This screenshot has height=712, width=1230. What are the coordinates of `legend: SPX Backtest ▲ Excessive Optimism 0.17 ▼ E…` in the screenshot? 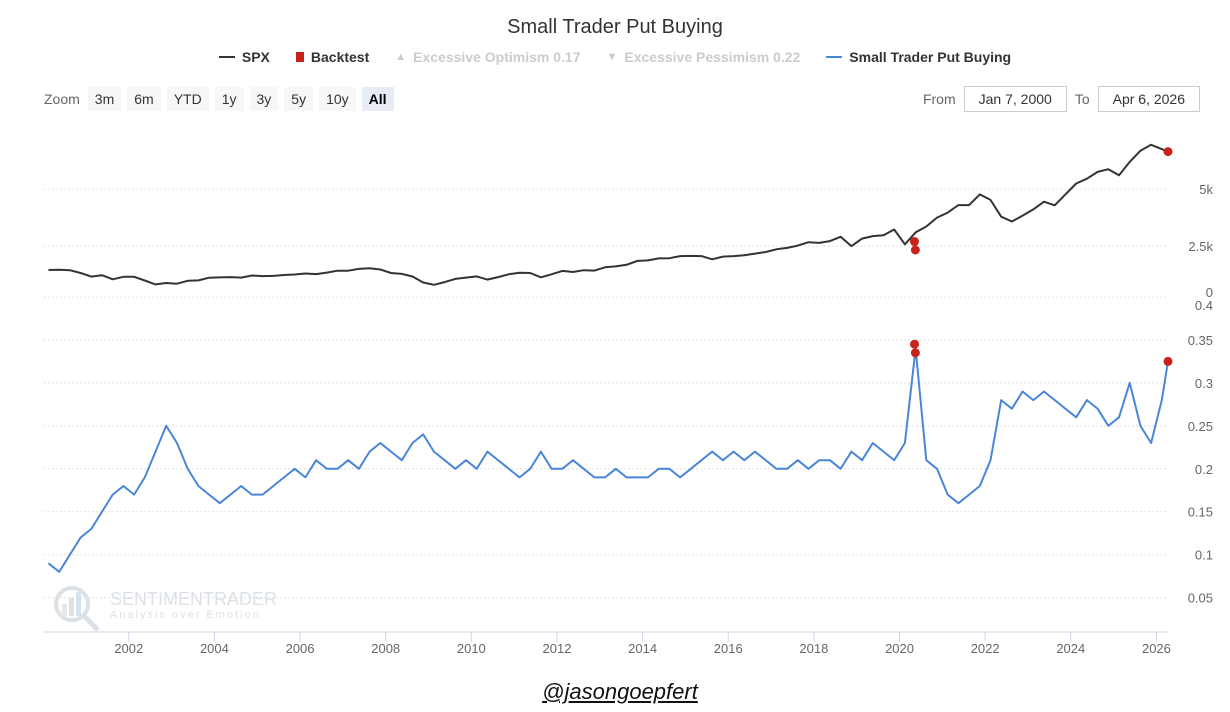 It's located at (615, 57).